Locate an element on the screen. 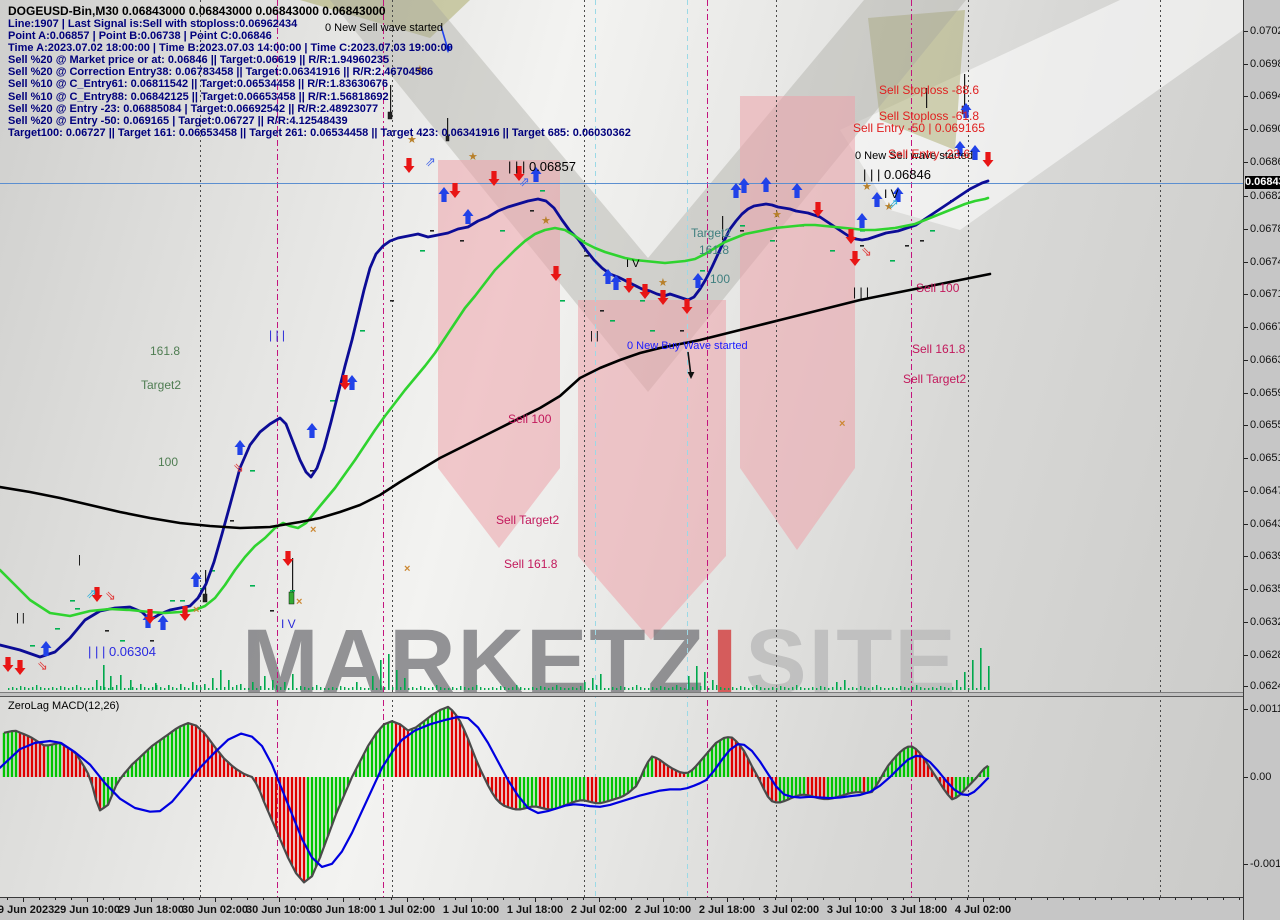  macd-signal-line is located at coordinates (495, 791).